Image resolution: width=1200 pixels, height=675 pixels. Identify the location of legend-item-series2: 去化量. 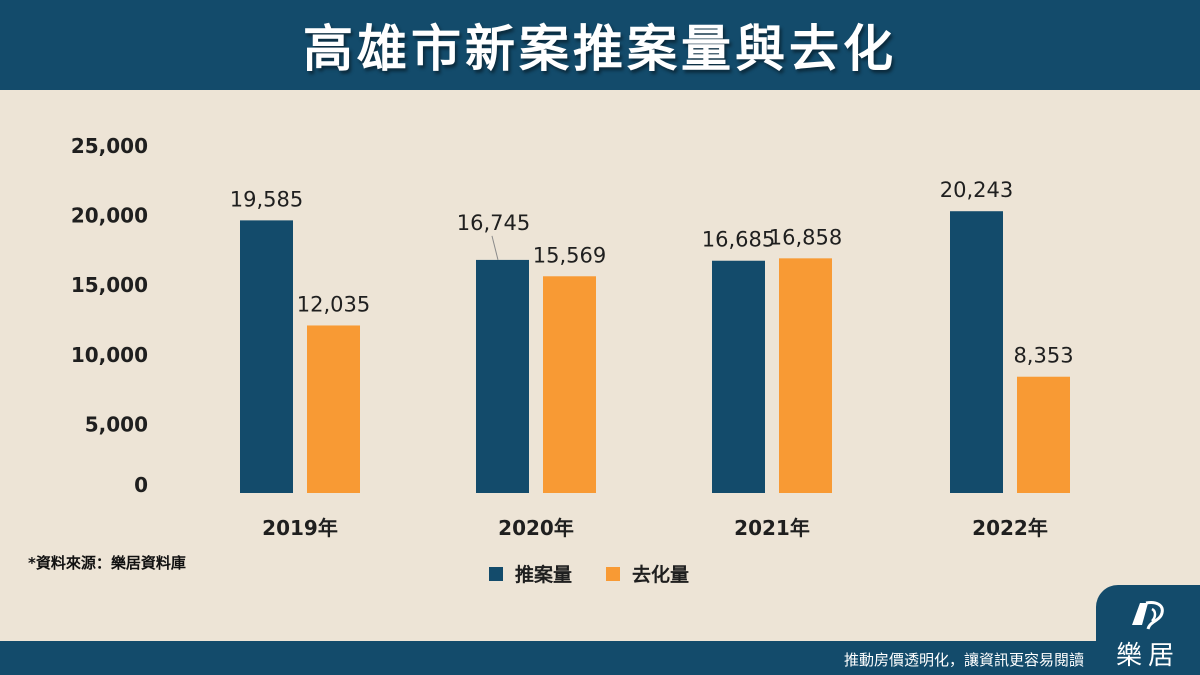
(647, 573).